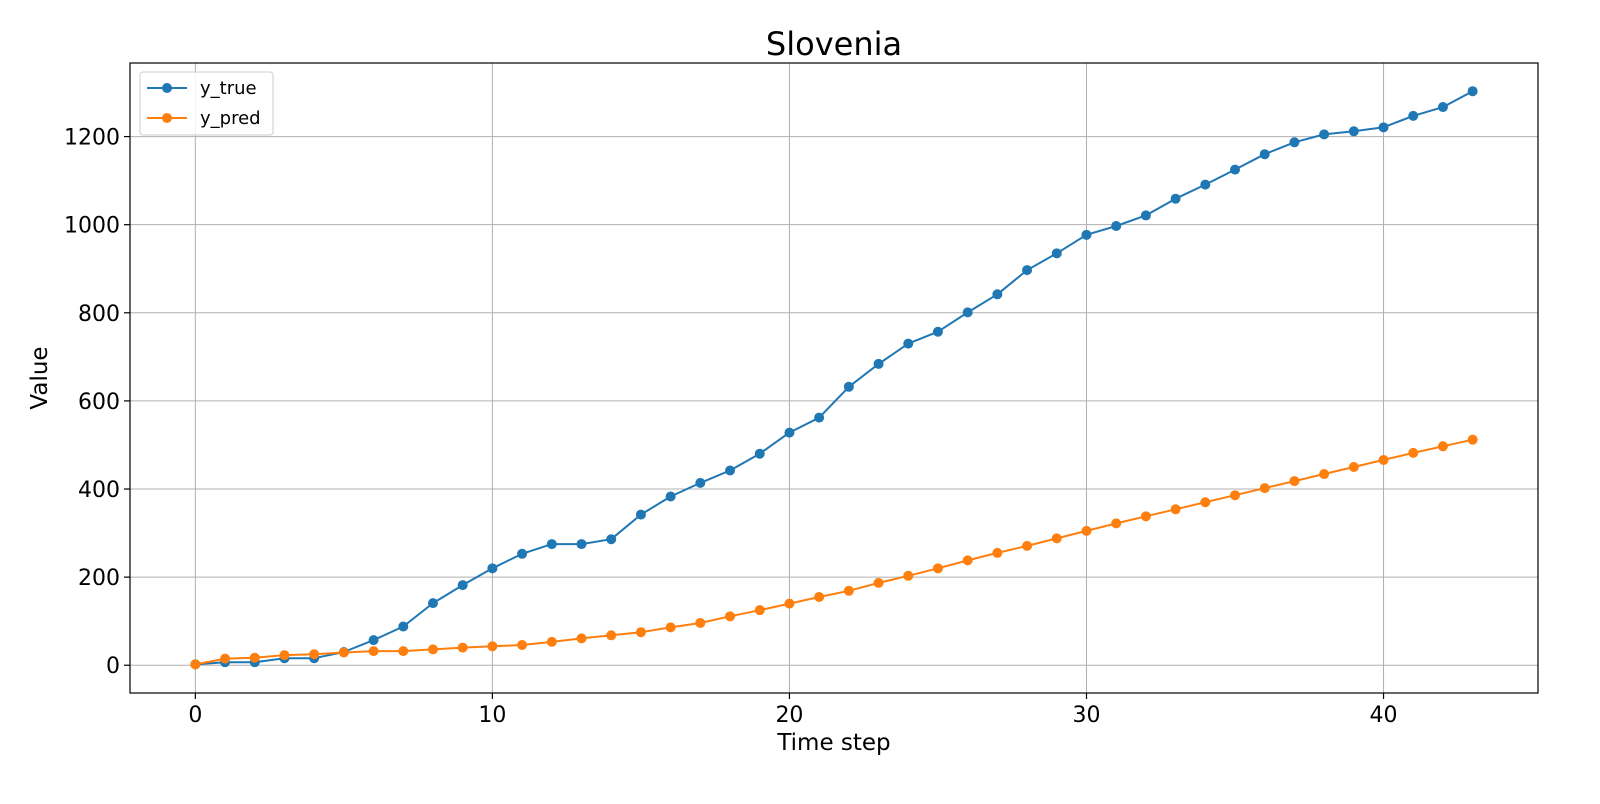  I want to click on legend-marker-y_true, so click(167, 88).